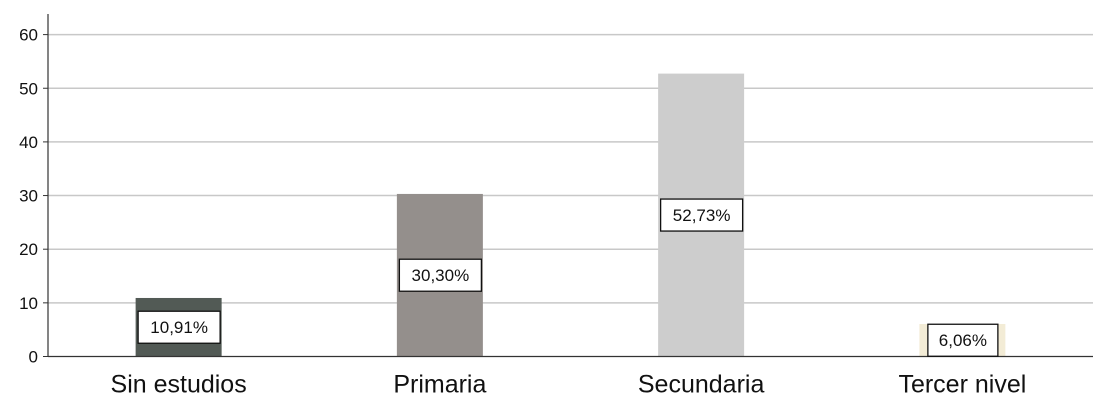  What do you see at coordinates (439, 385) in the screenshot?
I see `x-category-label: Primaria` at bounding box center [439, 385].